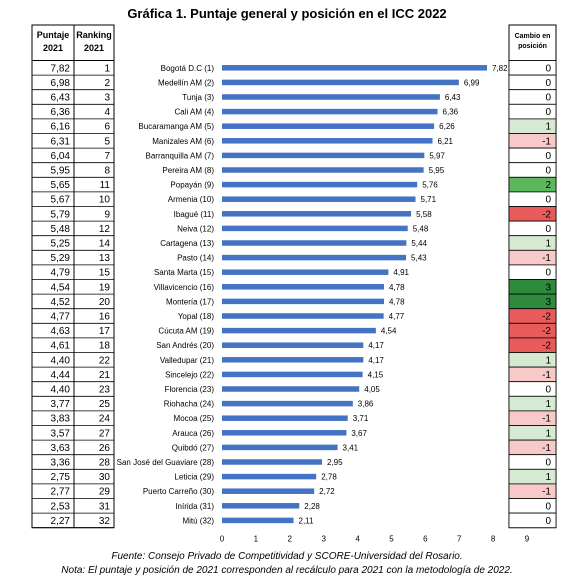 Image resolution: width=574 pixels, height=585 pixels. What do you see at coordinates (397, 301) in the screenshot?
I see `bar-value-label: 4,78` at bounding box center [397, 301].